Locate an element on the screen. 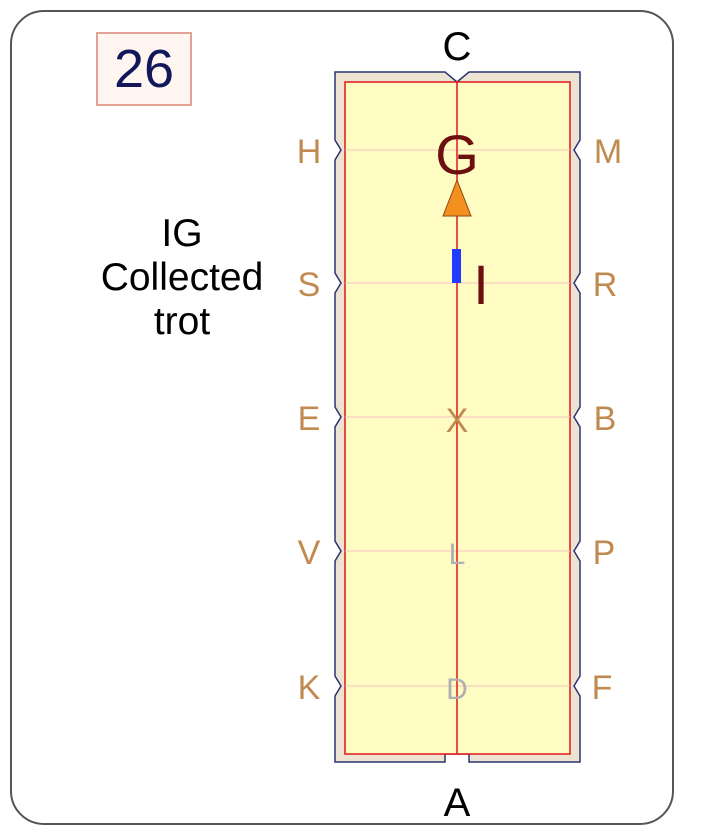  movement-line-3: trot is located at coordinates (182, 321).